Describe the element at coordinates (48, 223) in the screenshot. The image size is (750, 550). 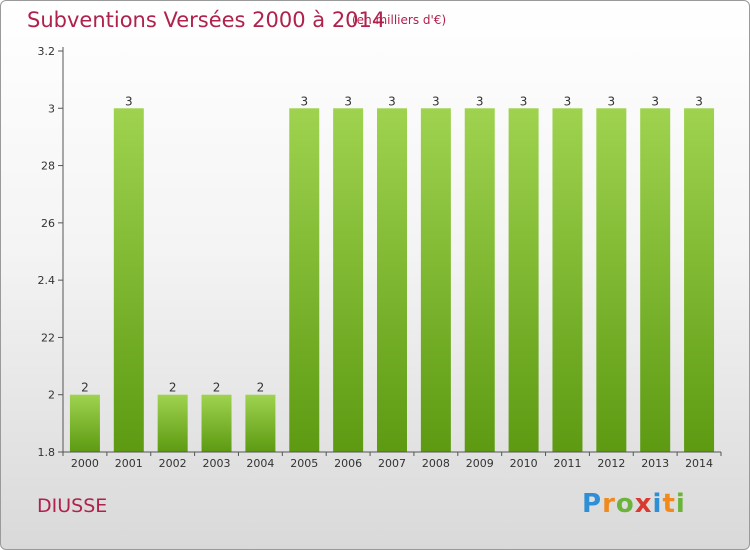
I see `y-tick-label: 26` at that location.